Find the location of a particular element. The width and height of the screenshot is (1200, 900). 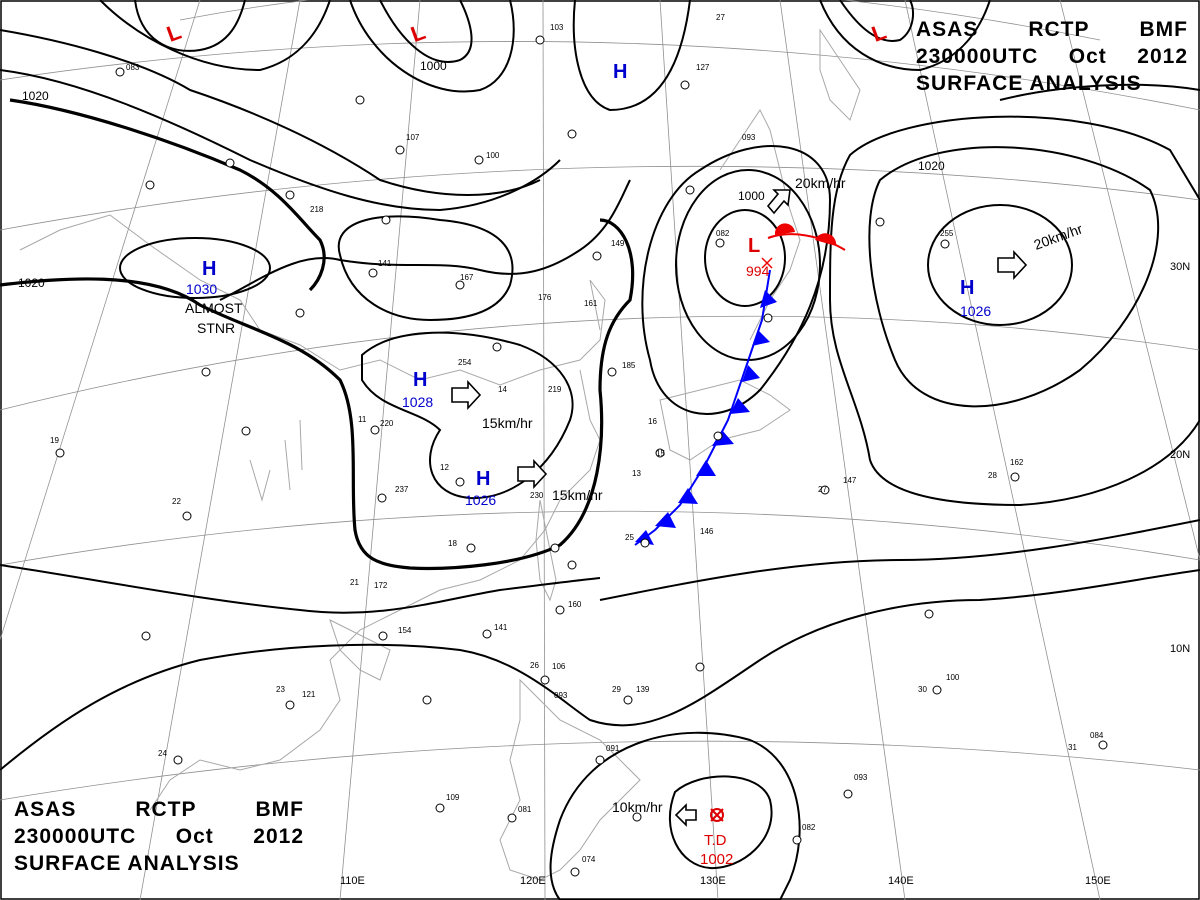

station-number: 154 is located at coordinates (405, 630).